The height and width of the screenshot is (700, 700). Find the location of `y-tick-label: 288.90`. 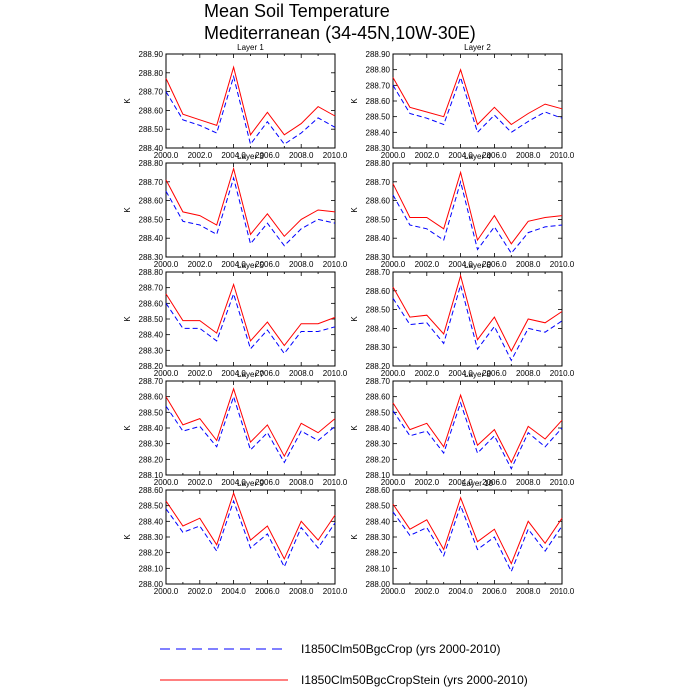

y-tick-label: 288.90 is located at coordinates (151, 54).